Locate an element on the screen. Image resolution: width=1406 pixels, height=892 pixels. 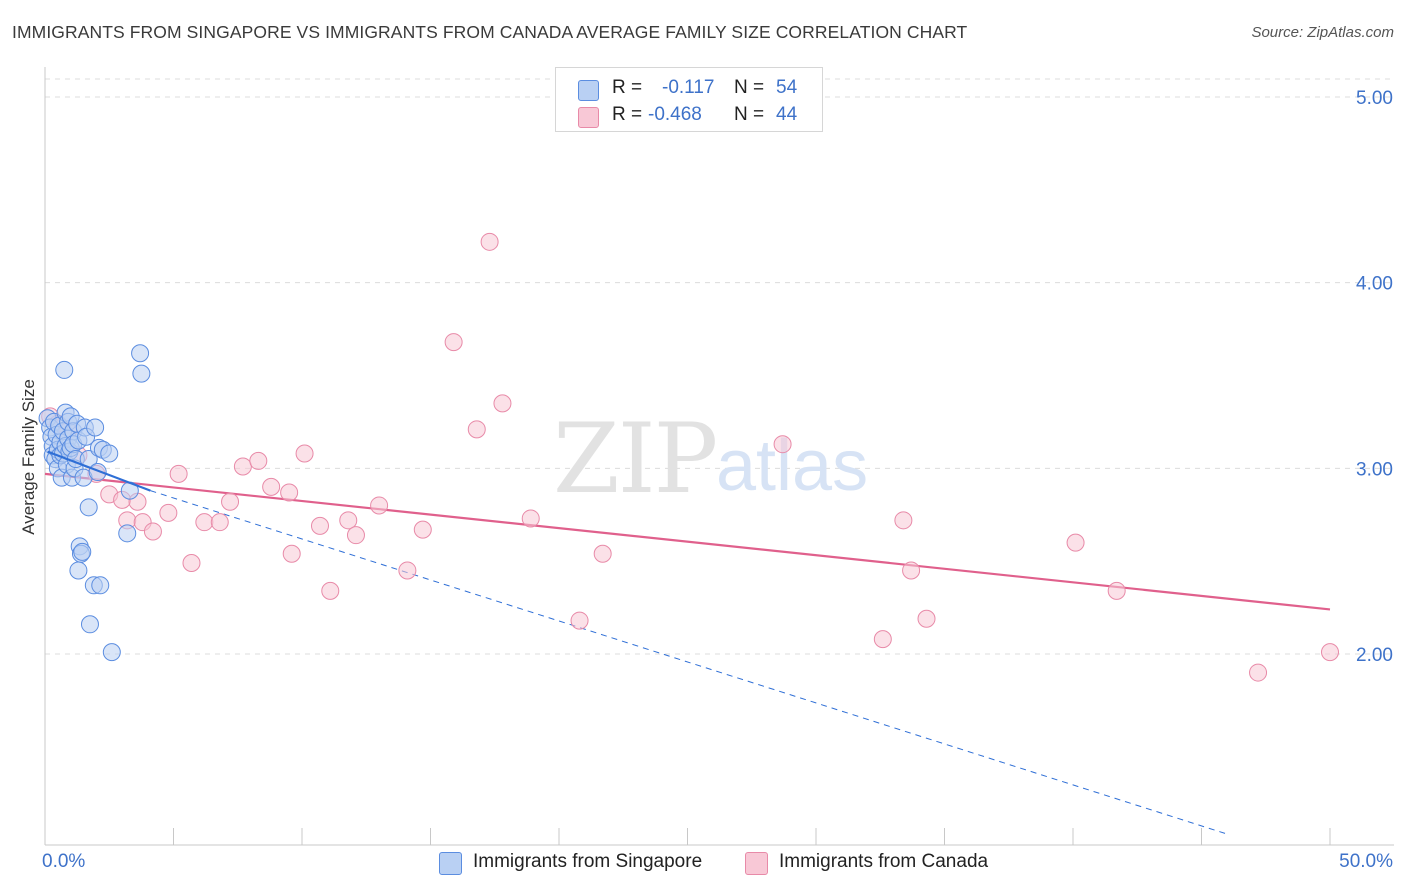
watermark-atlas: atlas is located at coordinates (792, 466).